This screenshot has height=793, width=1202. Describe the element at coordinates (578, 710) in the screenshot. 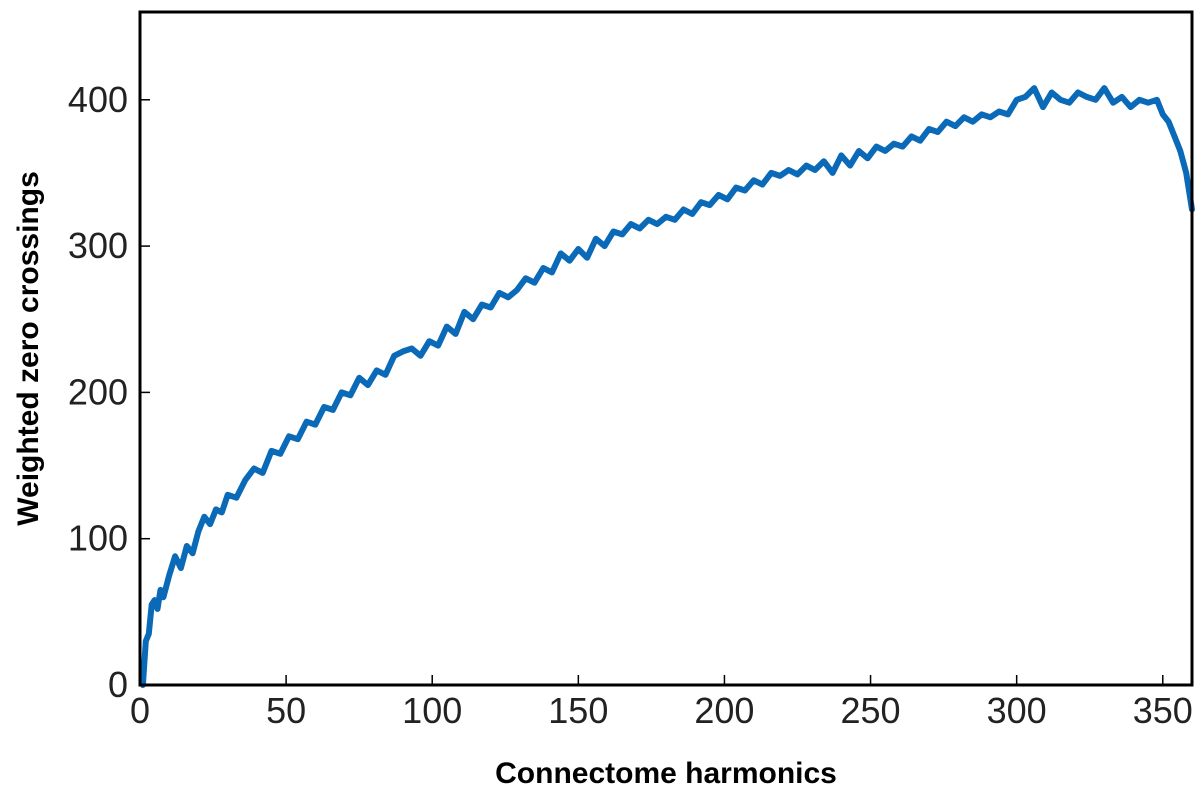

I see `x-tick-label: 150` at that location.